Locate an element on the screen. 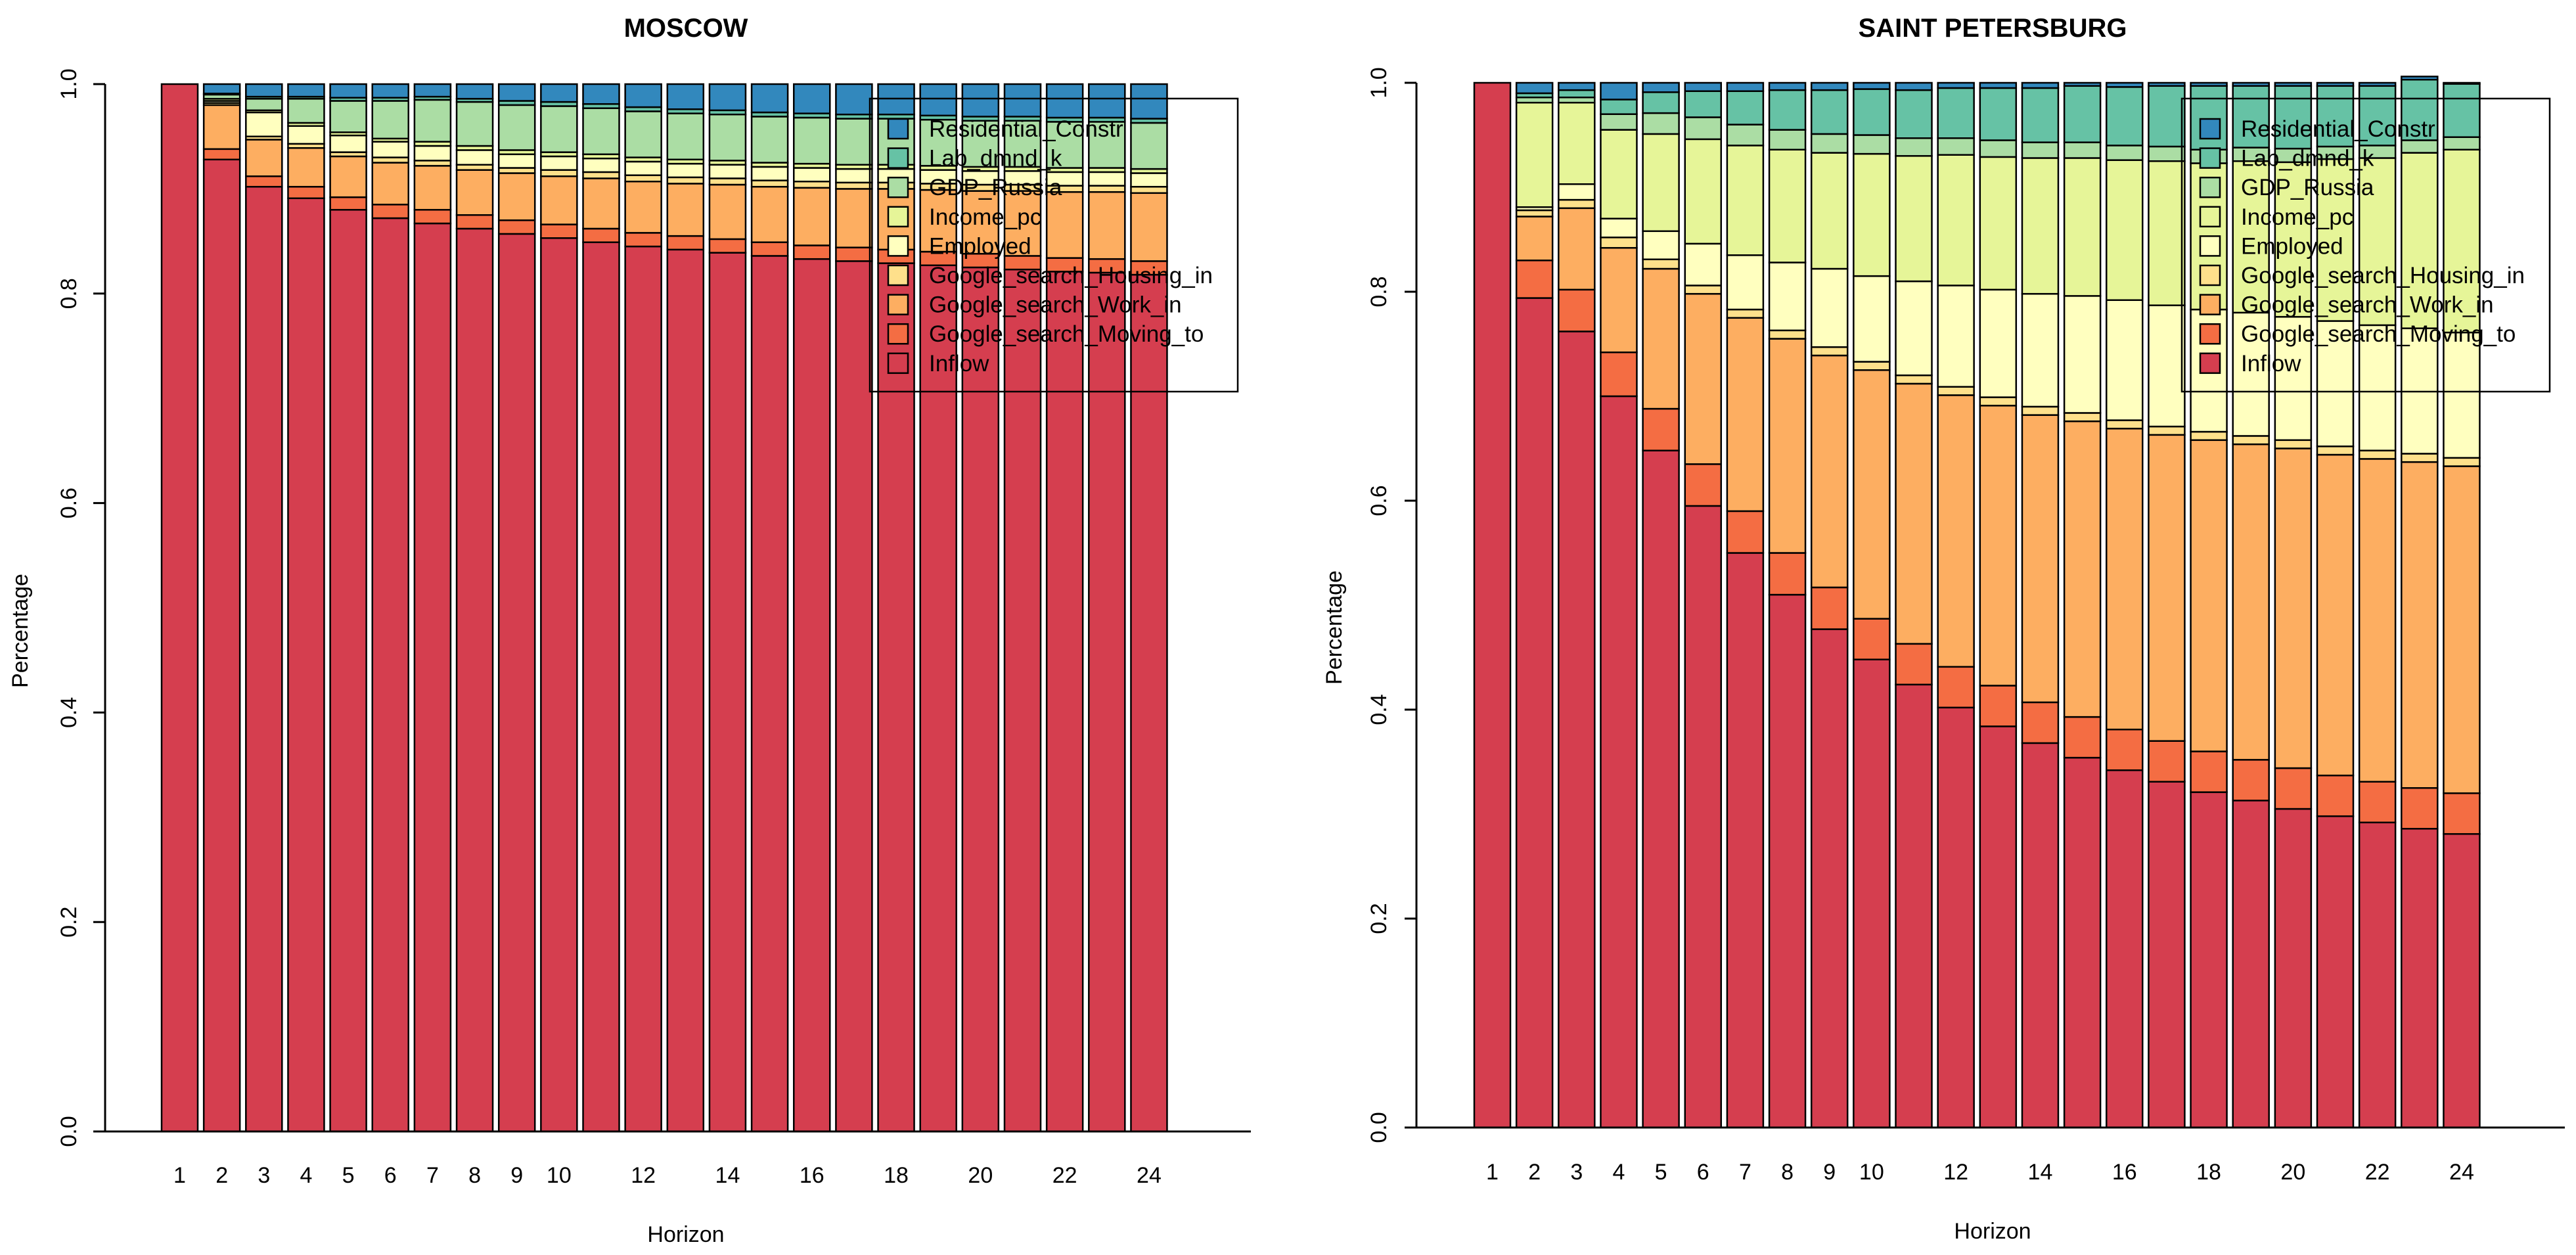 The width and height of the screenshot is (2576, 1255). legend-box is located at coordinates (2366, 245).